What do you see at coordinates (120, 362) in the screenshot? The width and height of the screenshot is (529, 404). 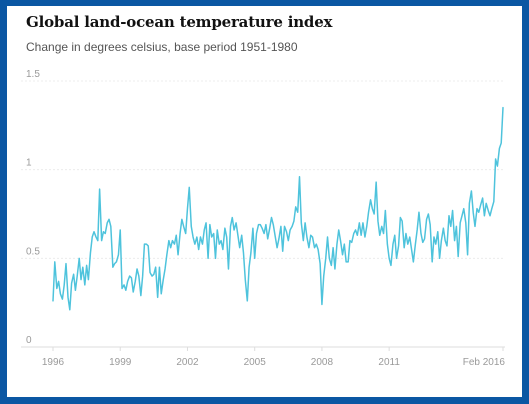 I see `x-tick-label: 1999` at bounding box center [120, 362].